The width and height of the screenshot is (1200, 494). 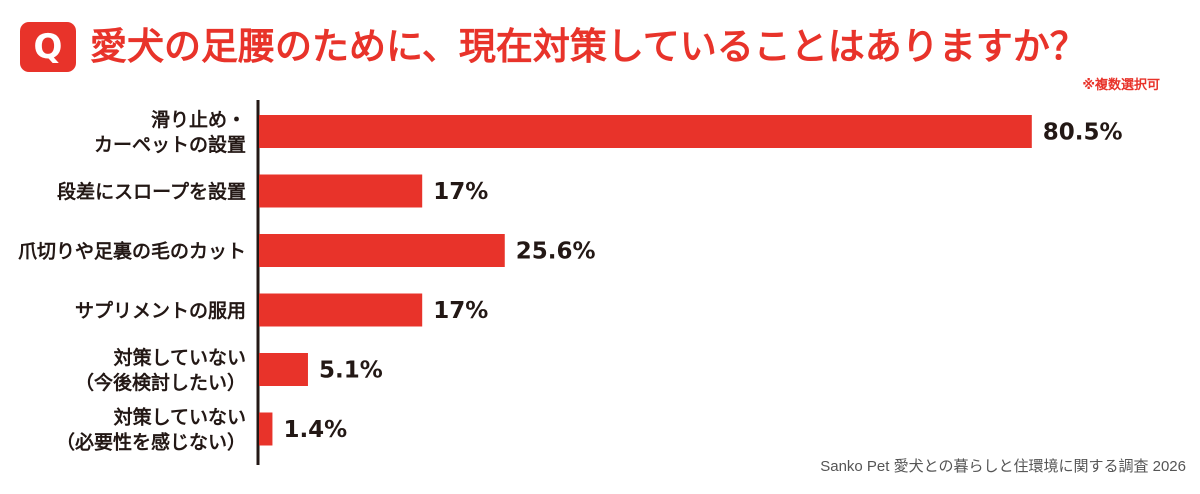 I want to click on category-label-2-0: 爪切りや足裏の毛のカット, so click(x=132, y=251).